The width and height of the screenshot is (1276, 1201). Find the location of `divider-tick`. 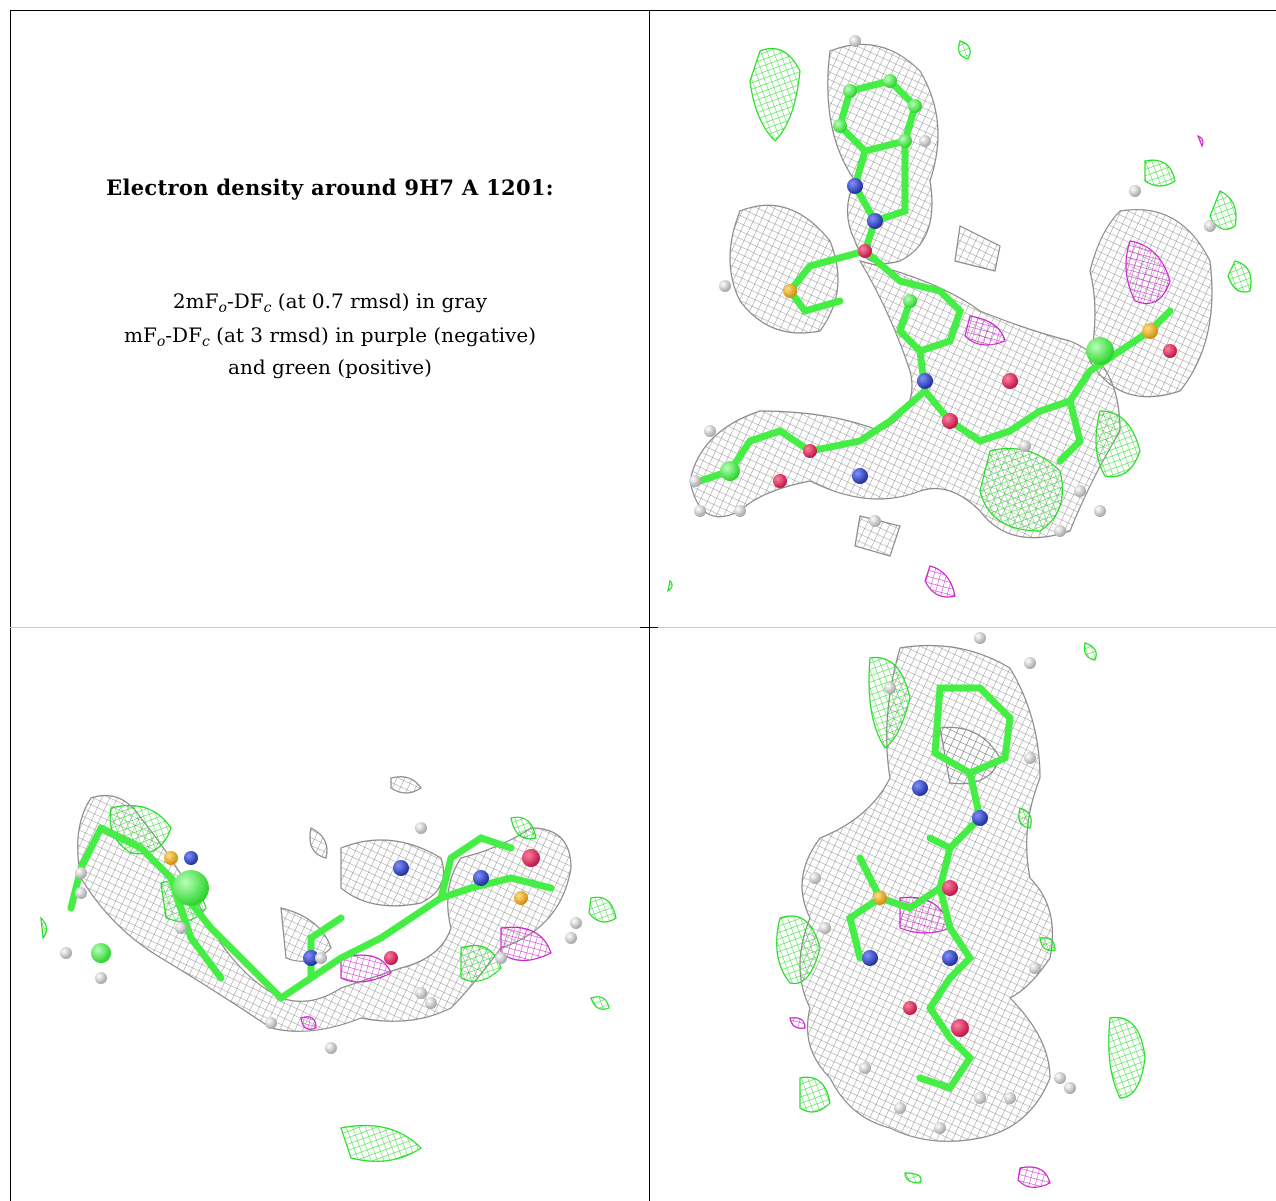

divider-tick is located at coordinates (649, 627).